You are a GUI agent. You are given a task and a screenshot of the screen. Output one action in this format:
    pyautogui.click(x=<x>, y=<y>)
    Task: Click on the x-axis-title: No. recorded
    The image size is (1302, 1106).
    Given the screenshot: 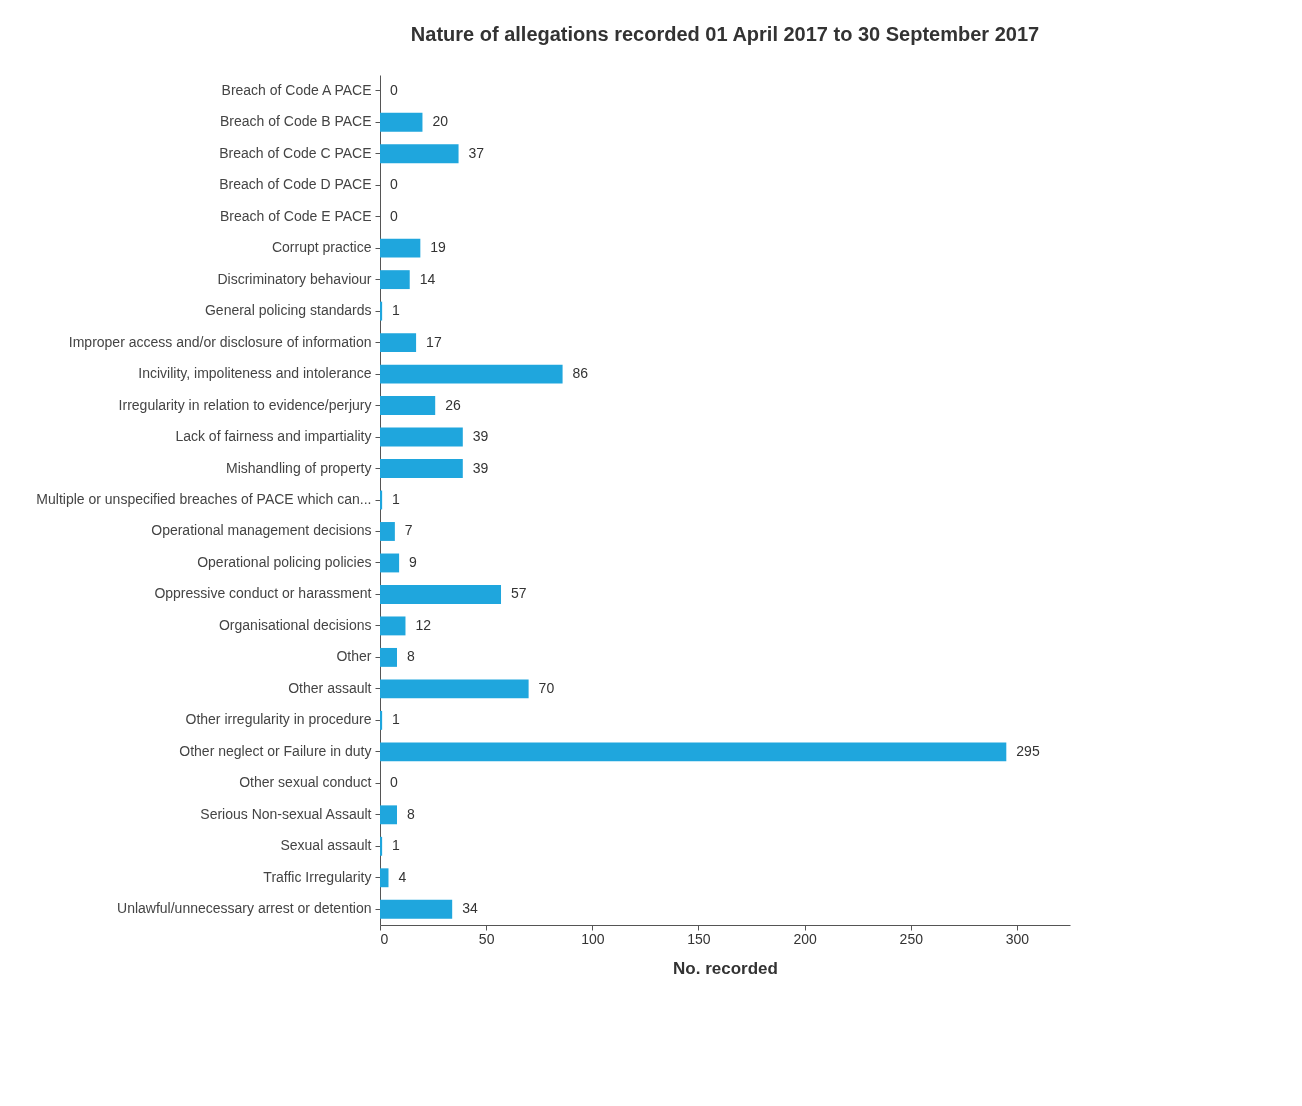 What is the action you would take?
    pyautogui.click(x=725, y=968)
    